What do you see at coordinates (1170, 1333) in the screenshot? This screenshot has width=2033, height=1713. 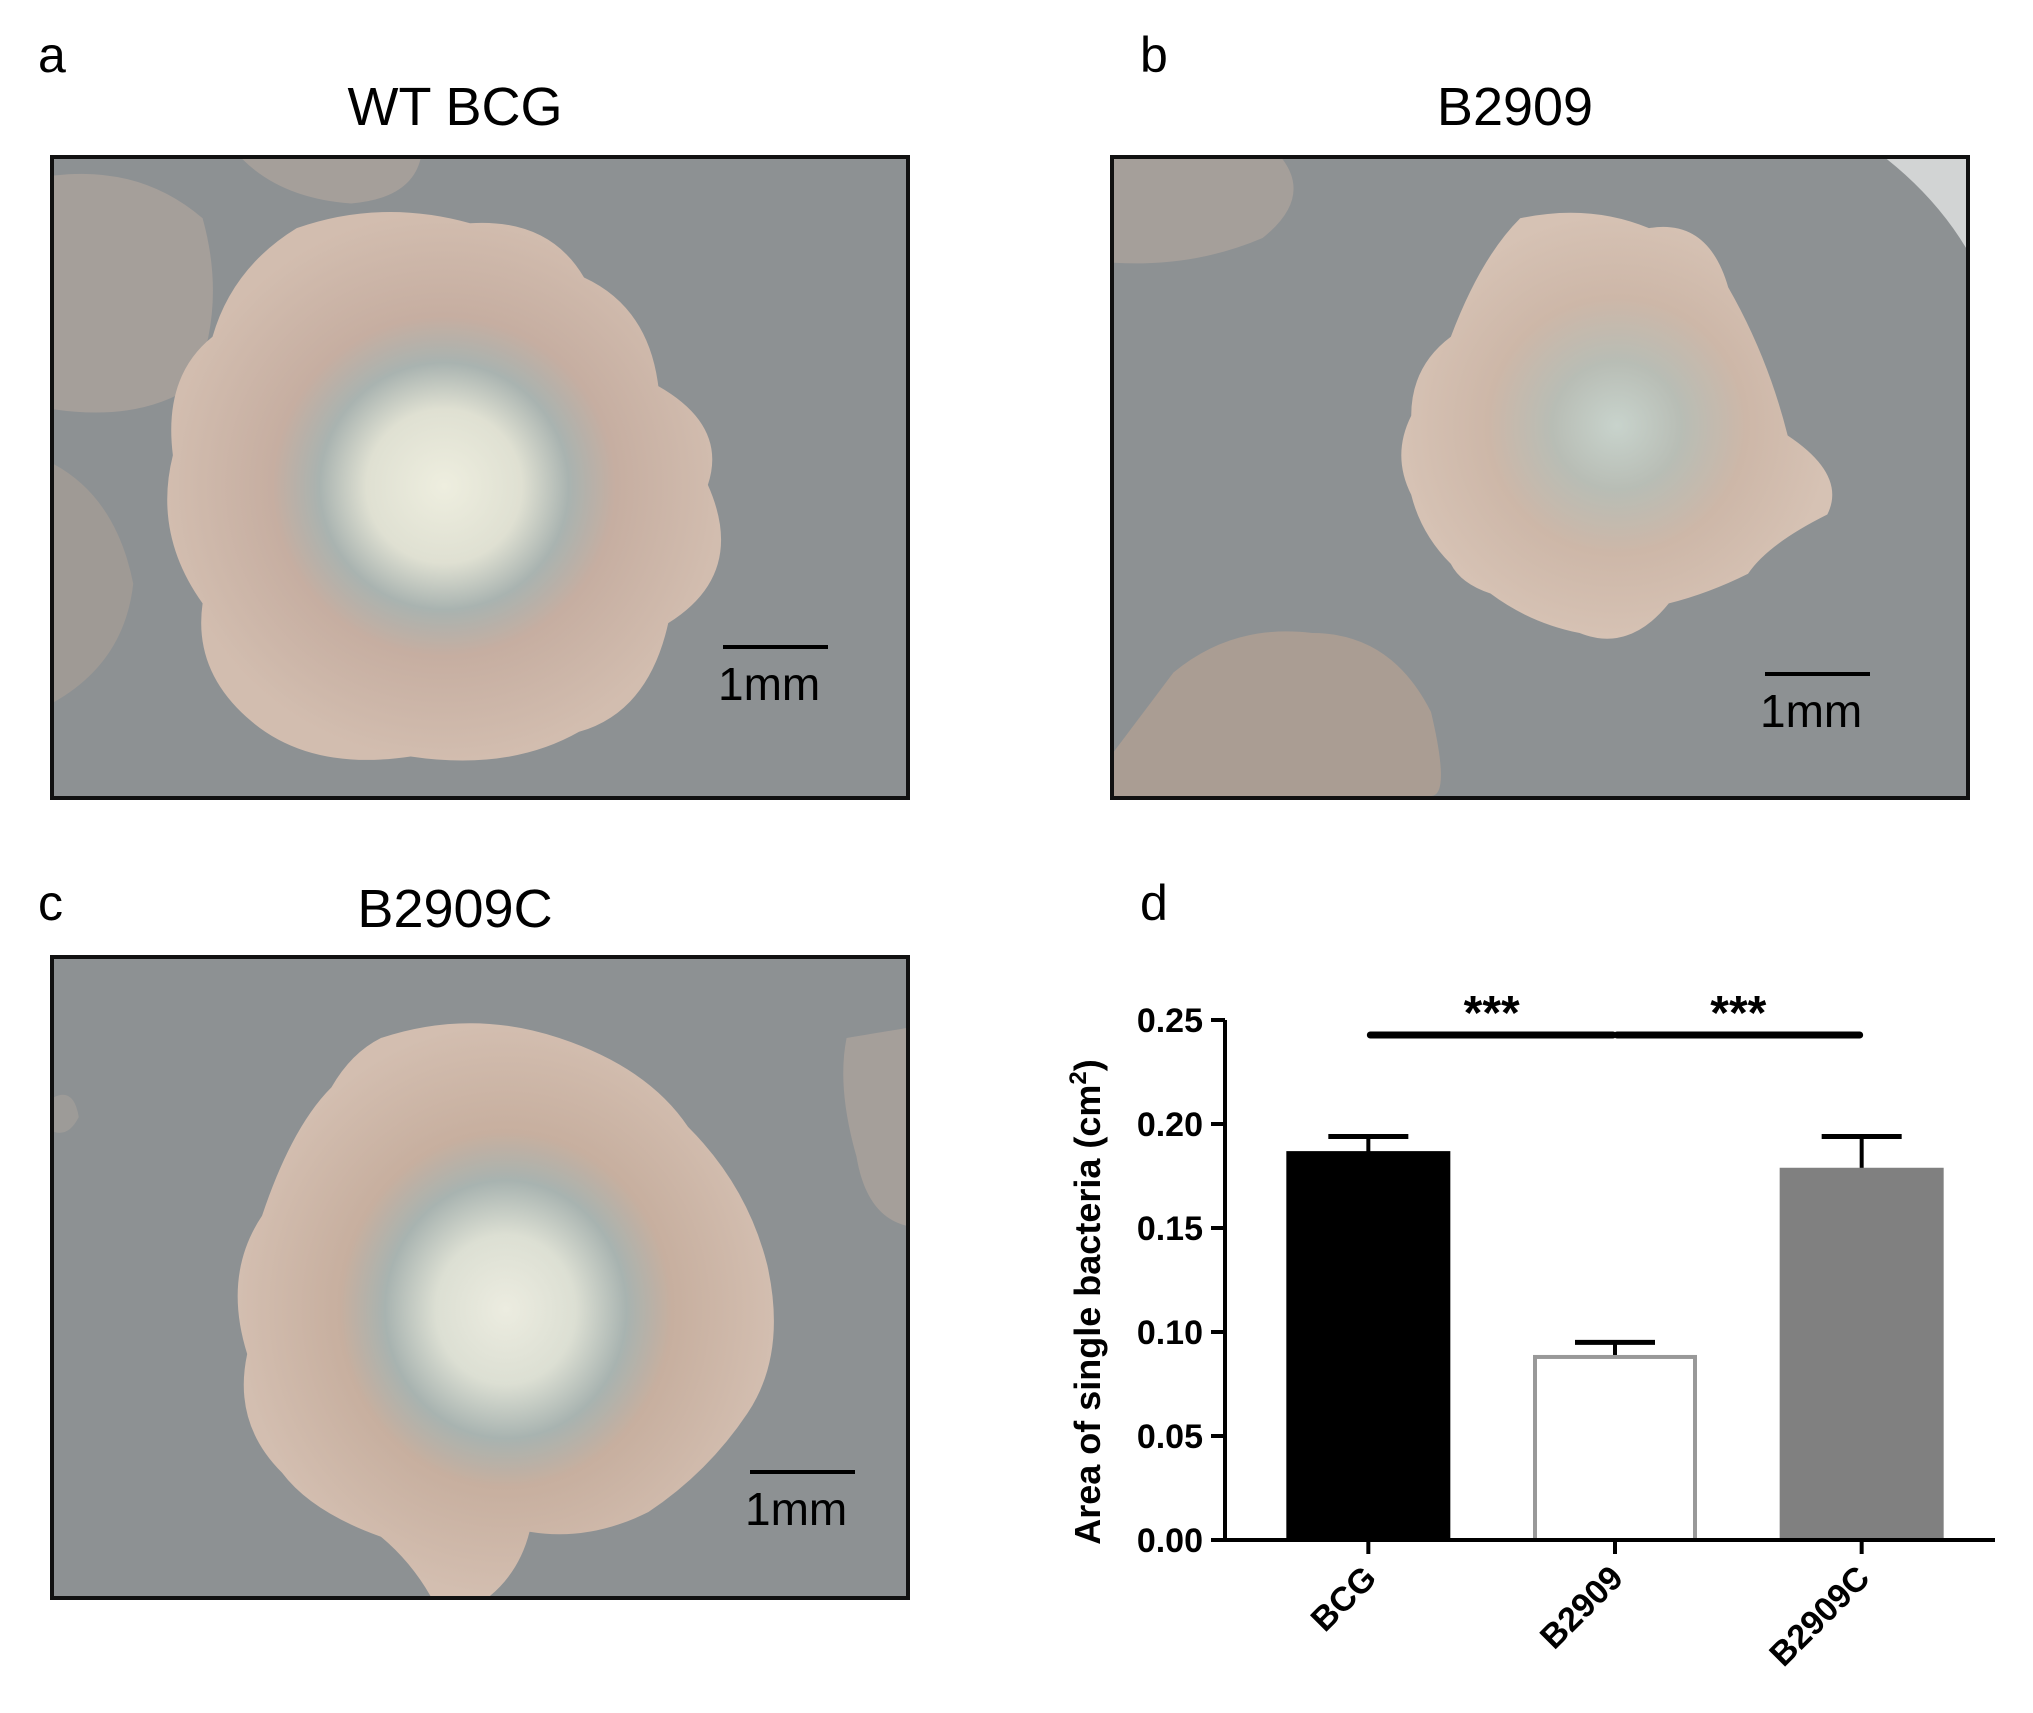 I see `y-tick-label: 0.10` at bounding box center [1170, 1333].